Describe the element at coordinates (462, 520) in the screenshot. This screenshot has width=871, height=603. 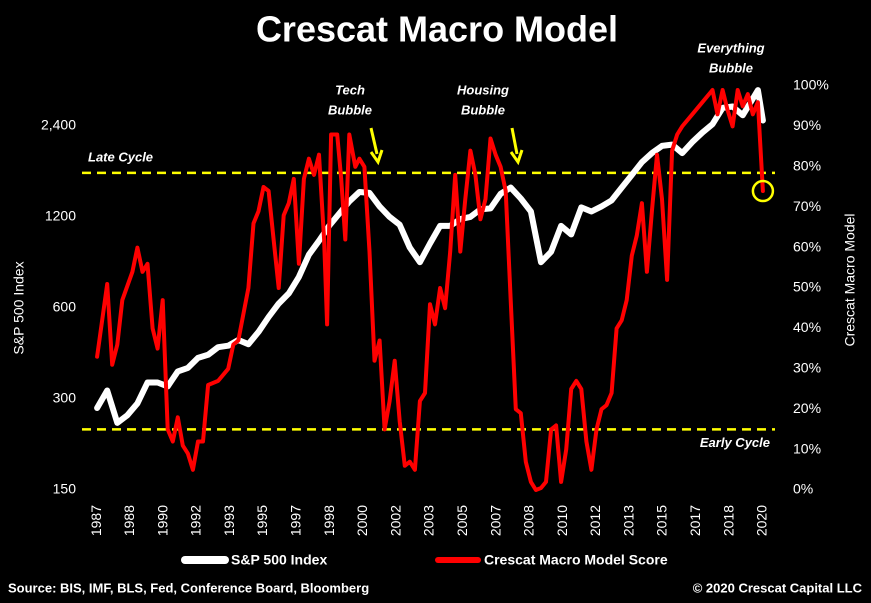
I see `x-tick-label: 2005` at that location.